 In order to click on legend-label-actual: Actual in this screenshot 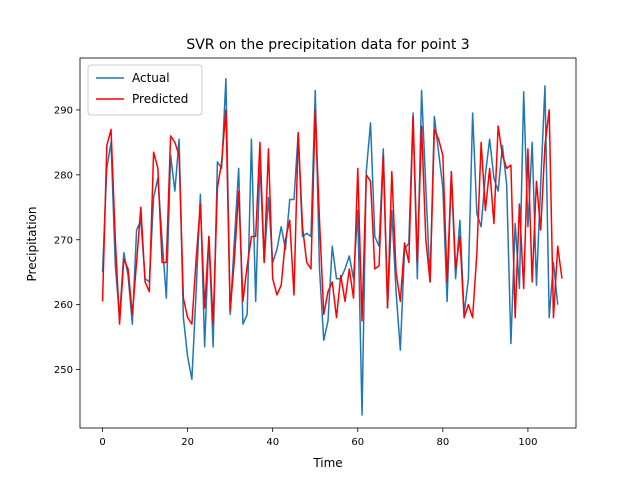, I will do `click(151, 78)`.